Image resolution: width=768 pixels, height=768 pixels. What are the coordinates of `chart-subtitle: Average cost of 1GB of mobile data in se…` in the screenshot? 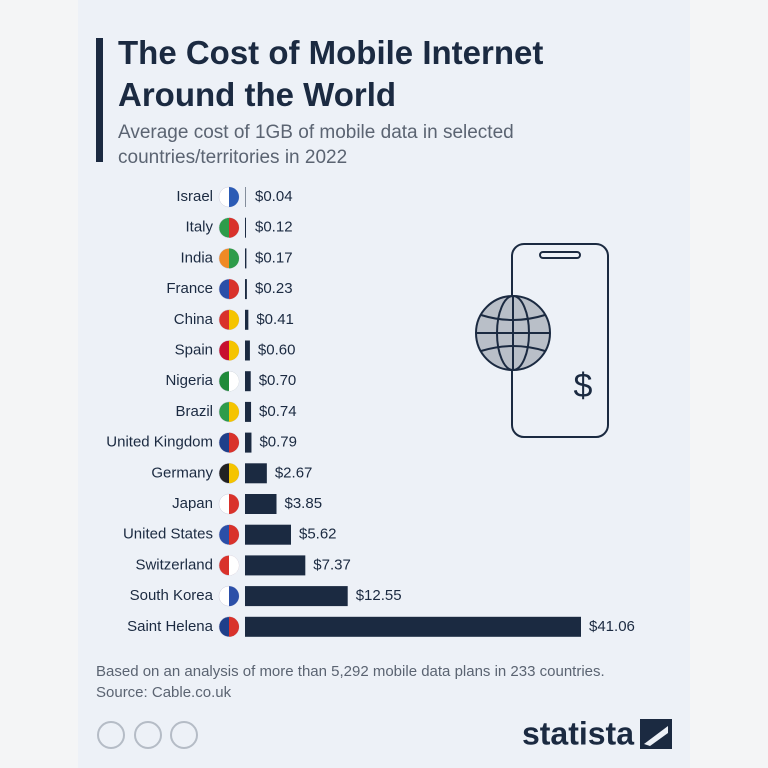 It's located at (316, 145).